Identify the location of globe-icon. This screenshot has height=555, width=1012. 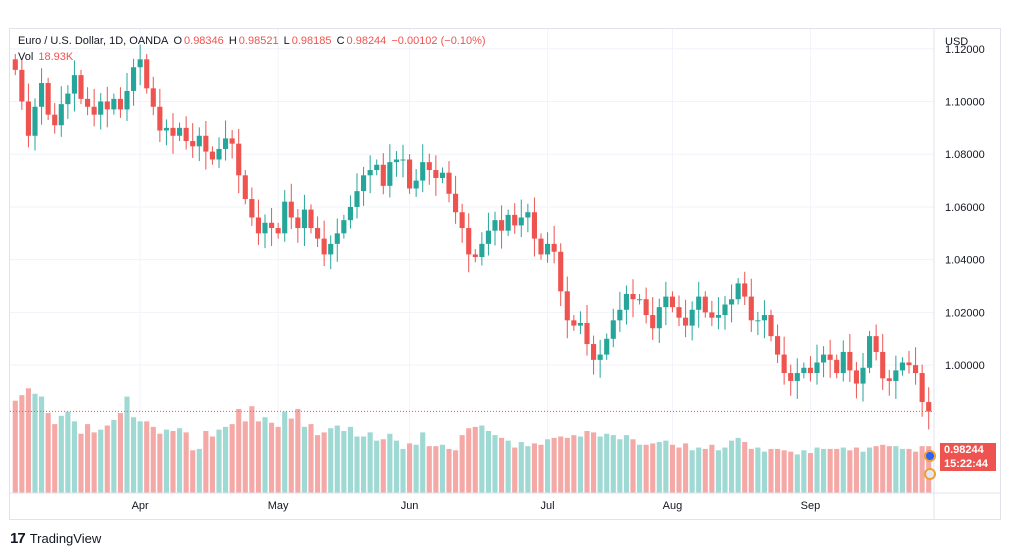
(930, 456).